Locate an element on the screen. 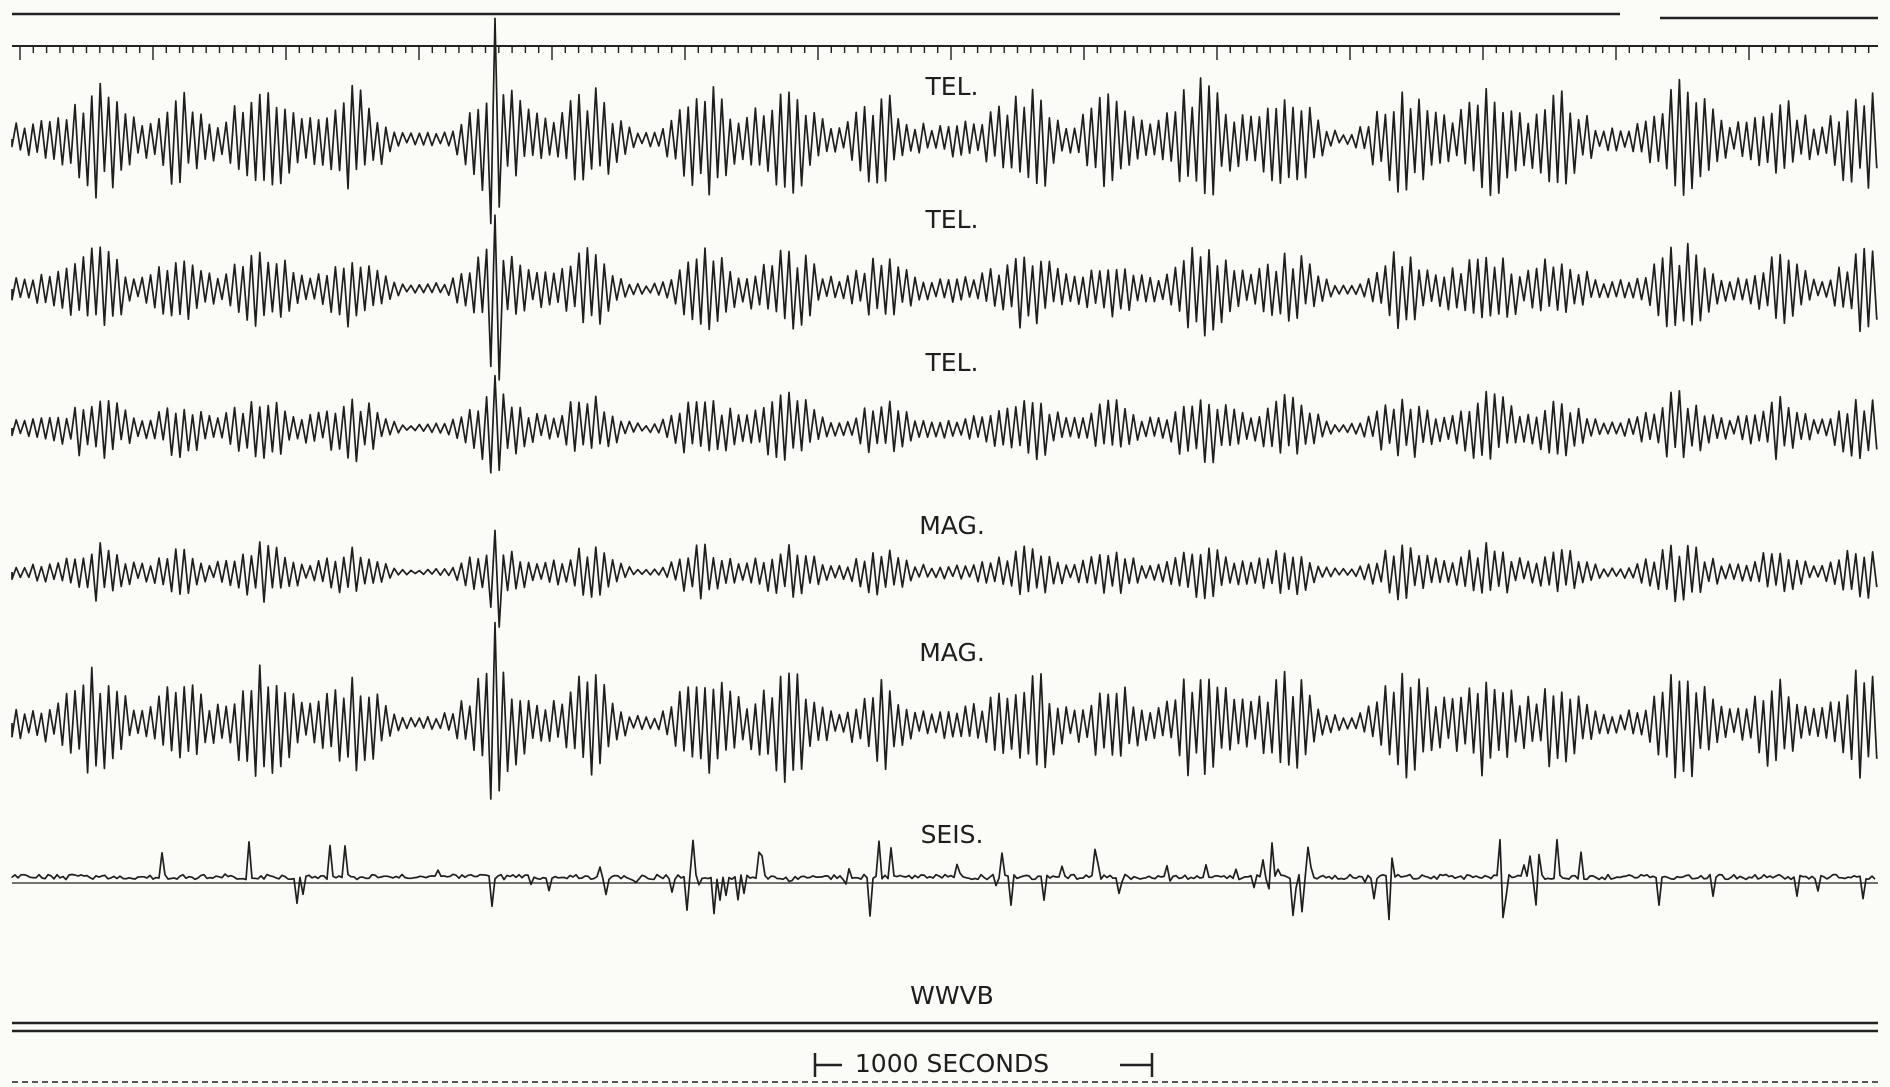 Image resolution: width=1890 pixels, height=1087 pixels. trace-label: WWVB is located at coordinates (952, 995).